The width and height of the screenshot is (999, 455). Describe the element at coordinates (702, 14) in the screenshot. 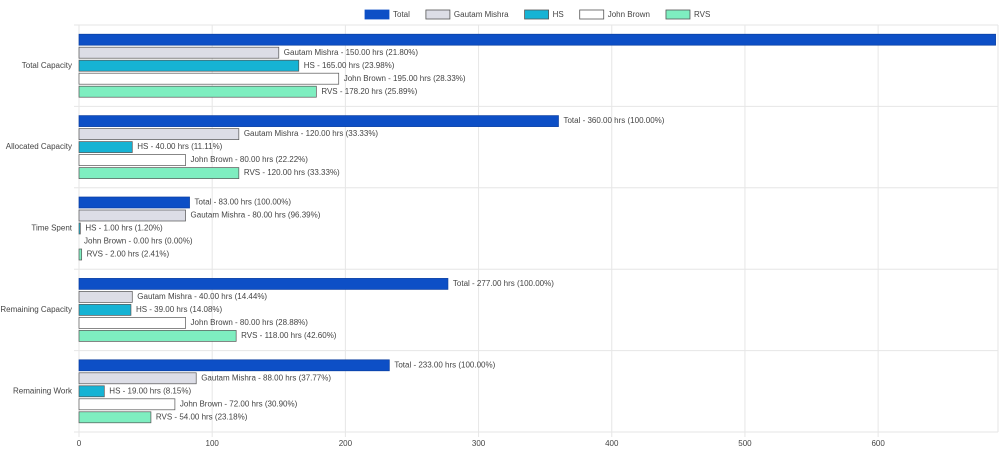

I see `legend-label: RVS` at that location.